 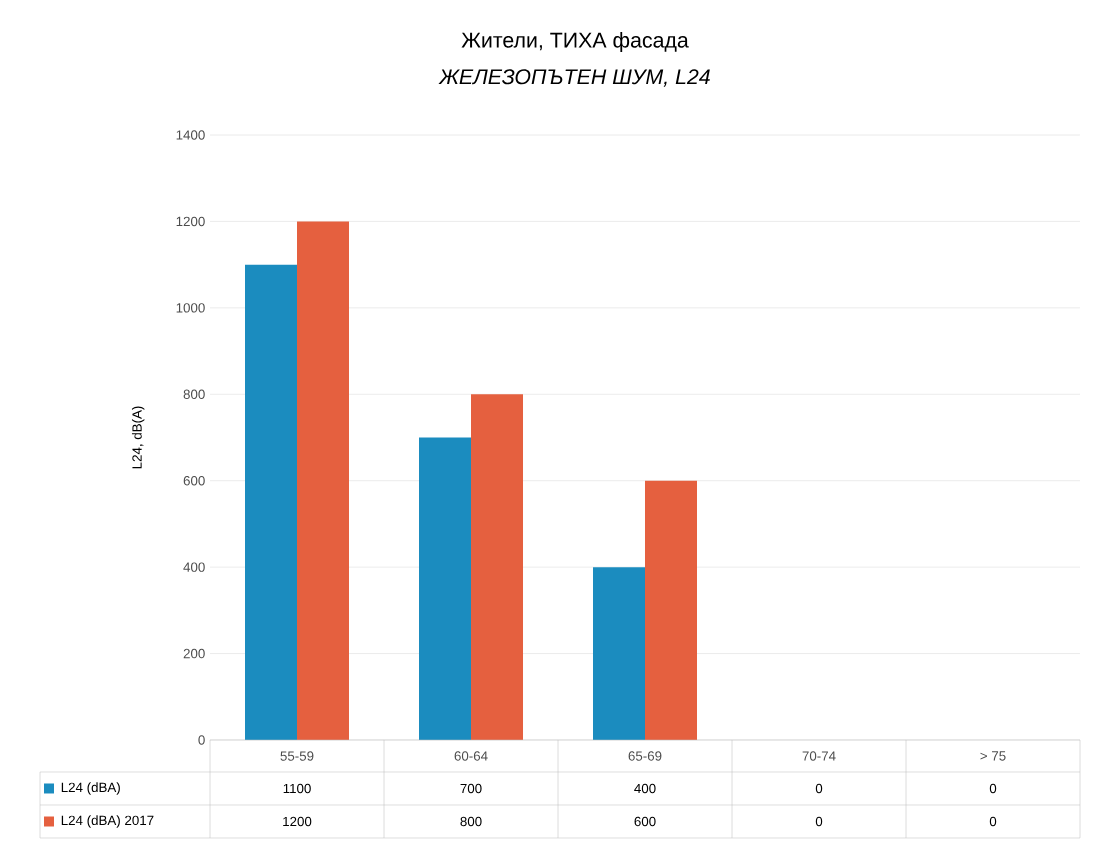 I want to click on chart-subtitle: ЖЕЛЕЗОПЪТЕН ШУМ, L24, so click(x=574, y=78).